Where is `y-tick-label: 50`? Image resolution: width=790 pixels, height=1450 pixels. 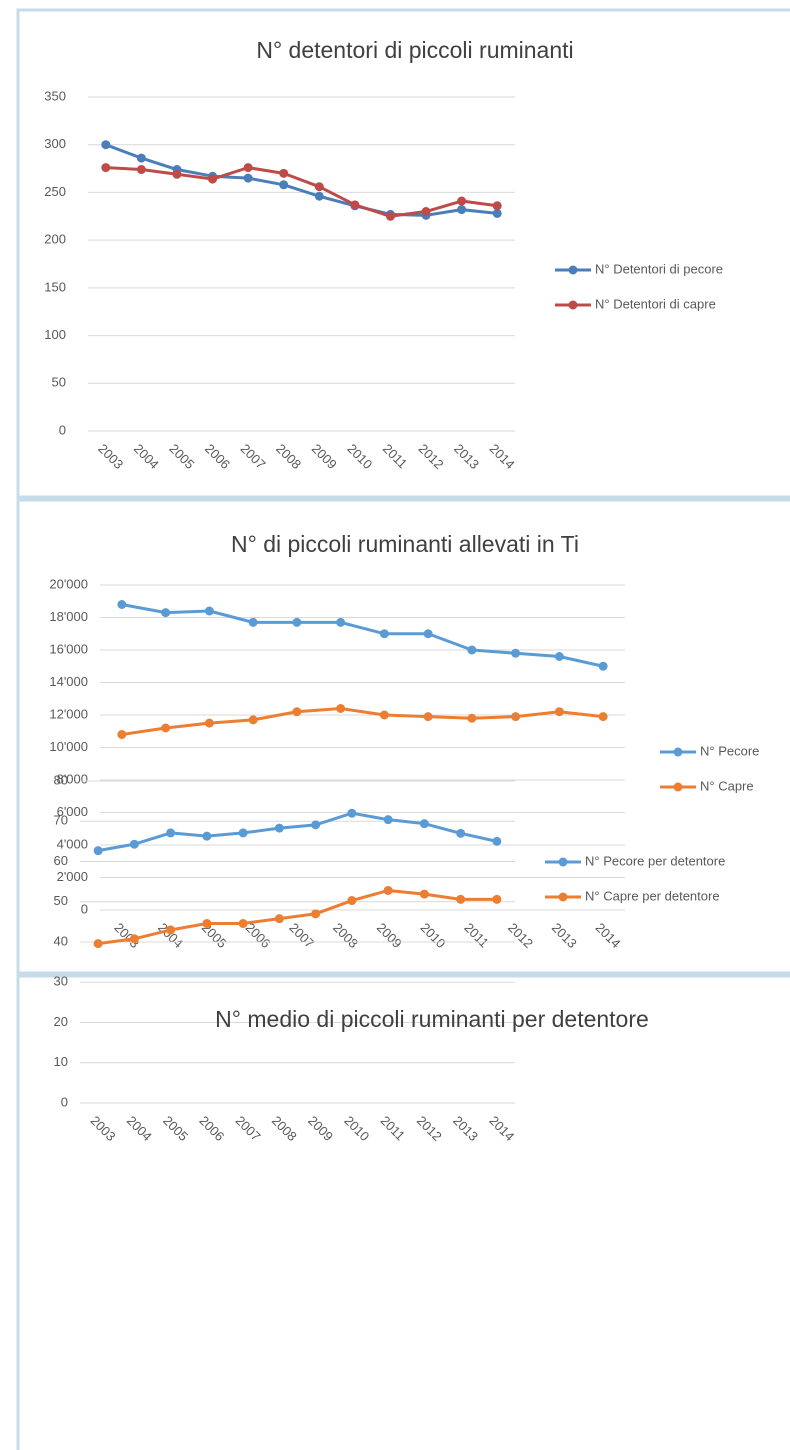
y-tick-label: 50 is located at coordinates (59, 382).